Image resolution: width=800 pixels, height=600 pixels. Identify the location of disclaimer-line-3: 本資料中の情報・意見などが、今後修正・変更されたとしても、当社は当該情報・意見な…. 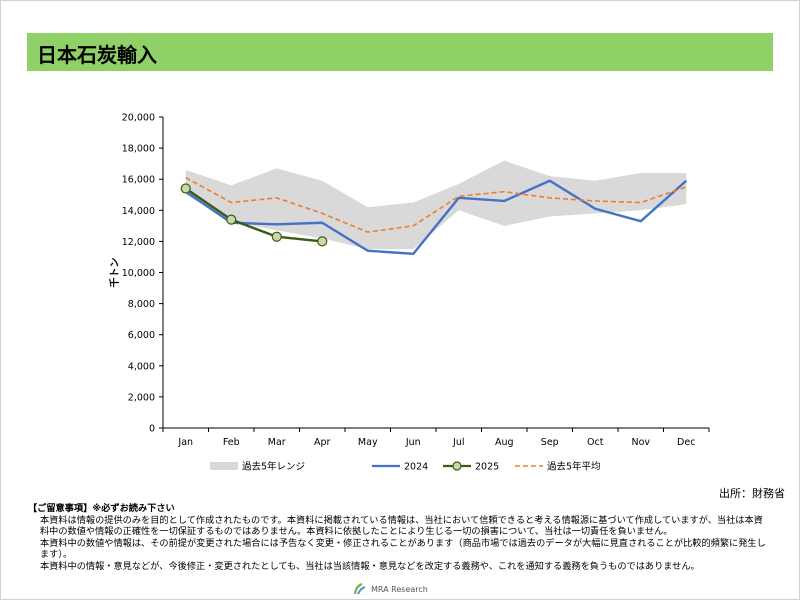
(370, 566).